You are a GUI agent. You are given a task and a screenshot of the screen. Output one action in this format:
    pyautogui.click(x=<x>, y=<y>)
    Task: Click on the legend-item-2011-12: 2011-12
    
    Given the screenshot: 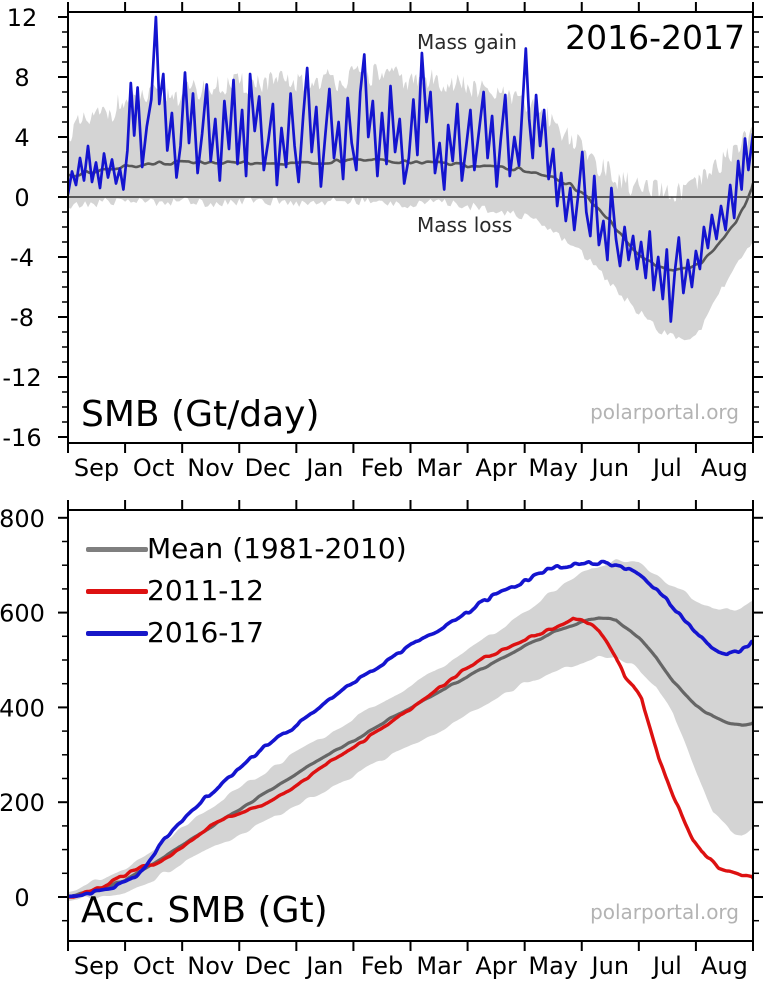 What is the action you would take?
    pyautogui.click(x=246, y=591)
    